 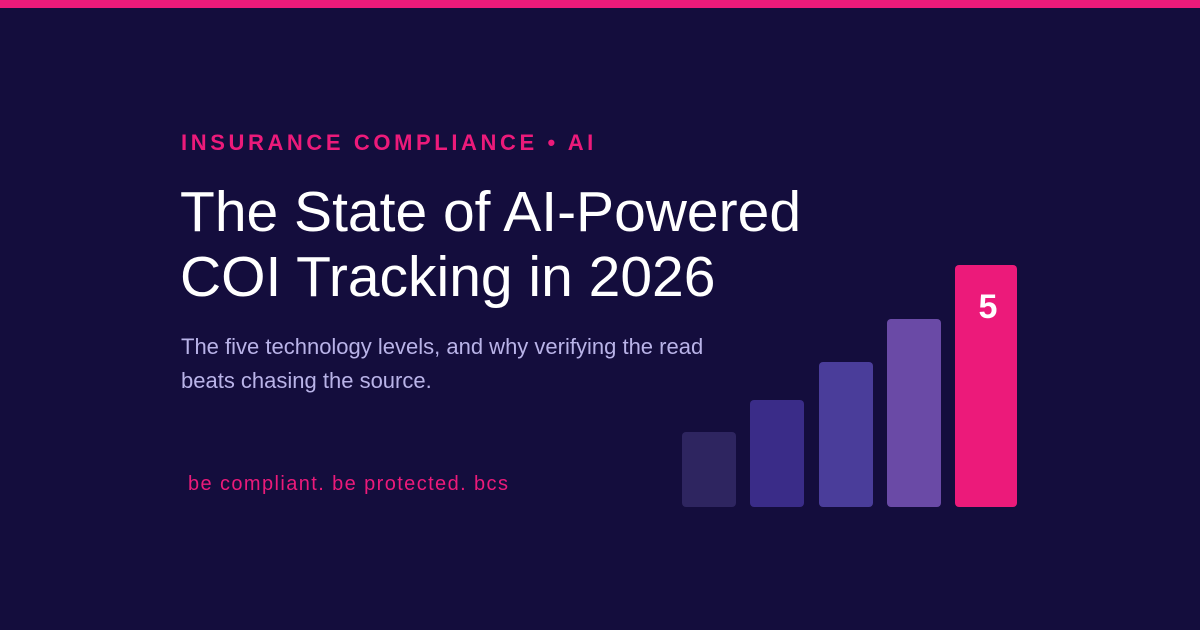 What do you see at coordinates (389, 142) in the screenshot?
I see `eyebrow: INSURANCE COMPLIANCE • AI` at bounding box center [389, 142].